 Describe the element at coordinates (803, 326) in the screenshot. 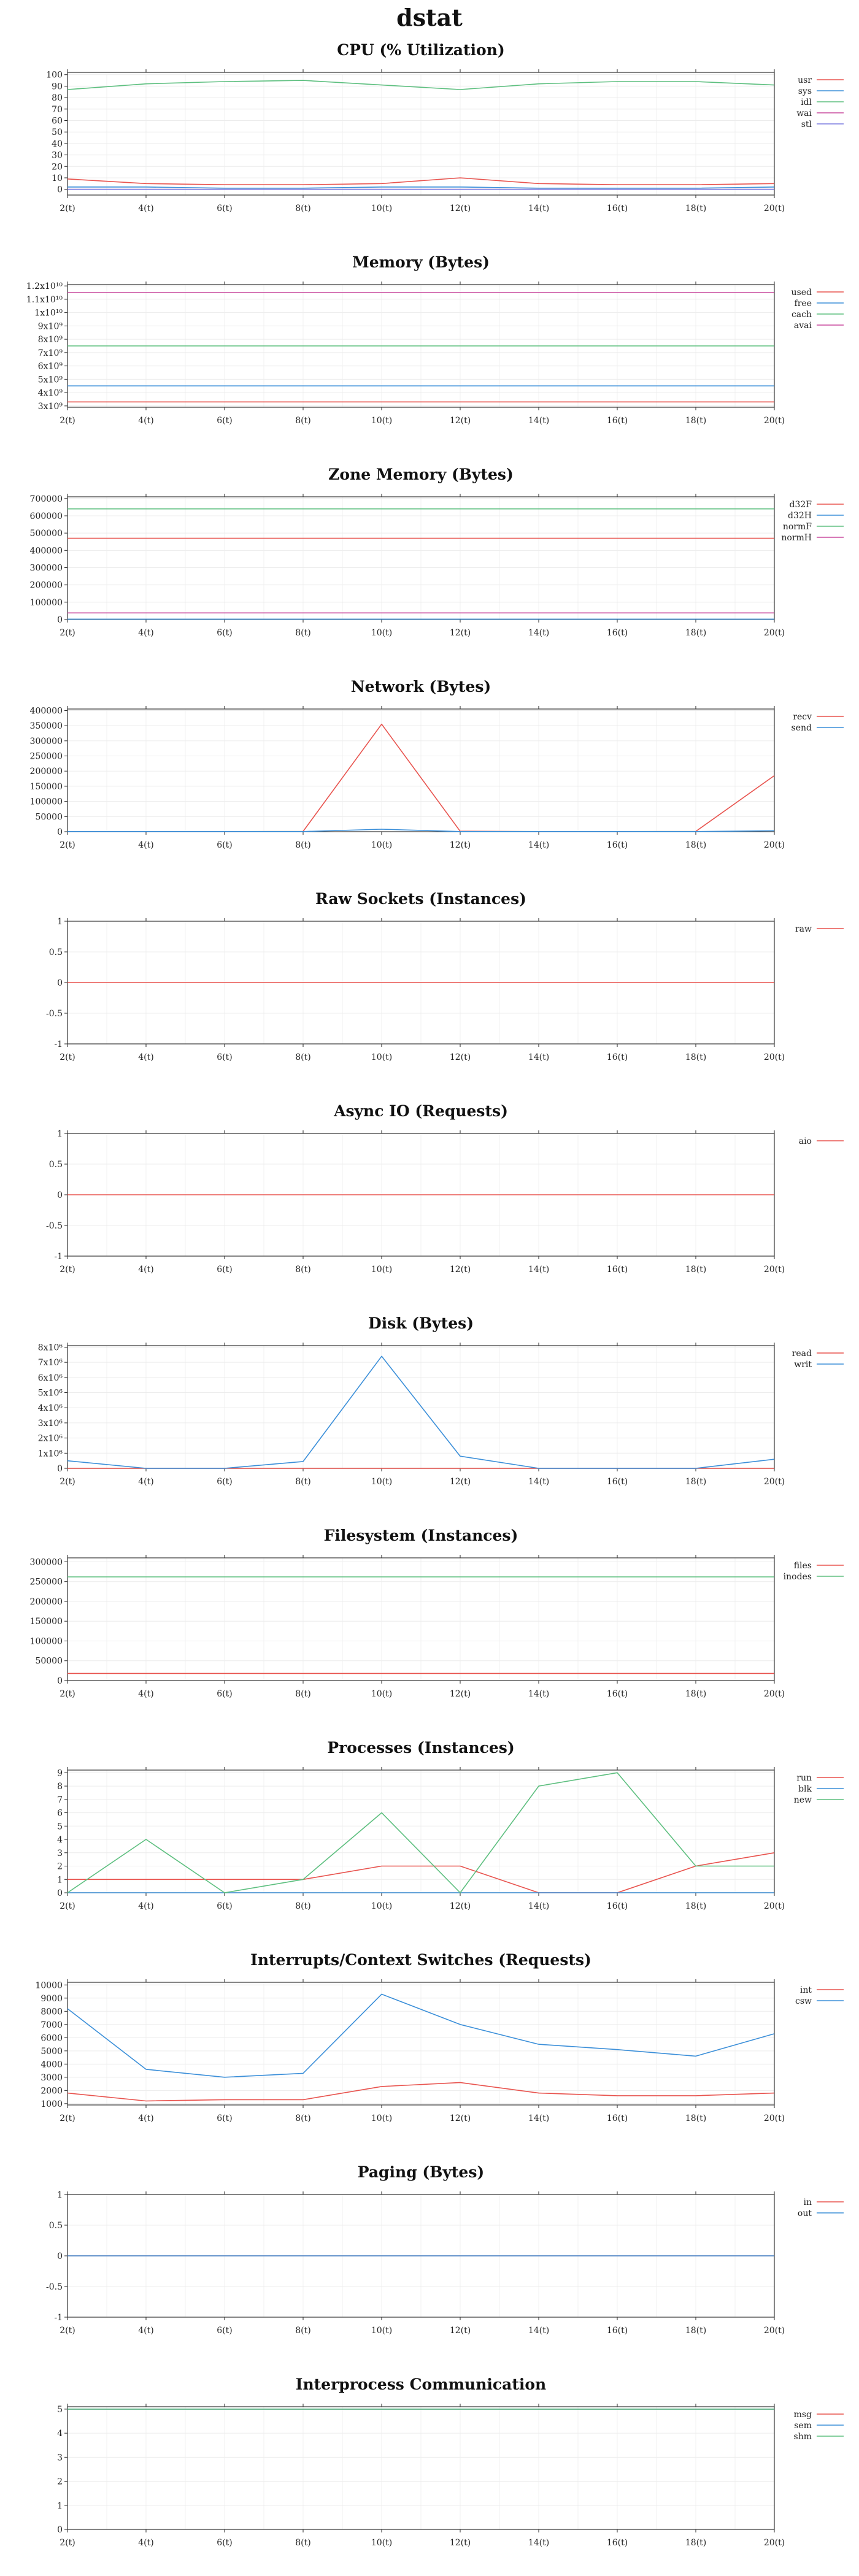

I see `legend-label-avai: avai` at that location.